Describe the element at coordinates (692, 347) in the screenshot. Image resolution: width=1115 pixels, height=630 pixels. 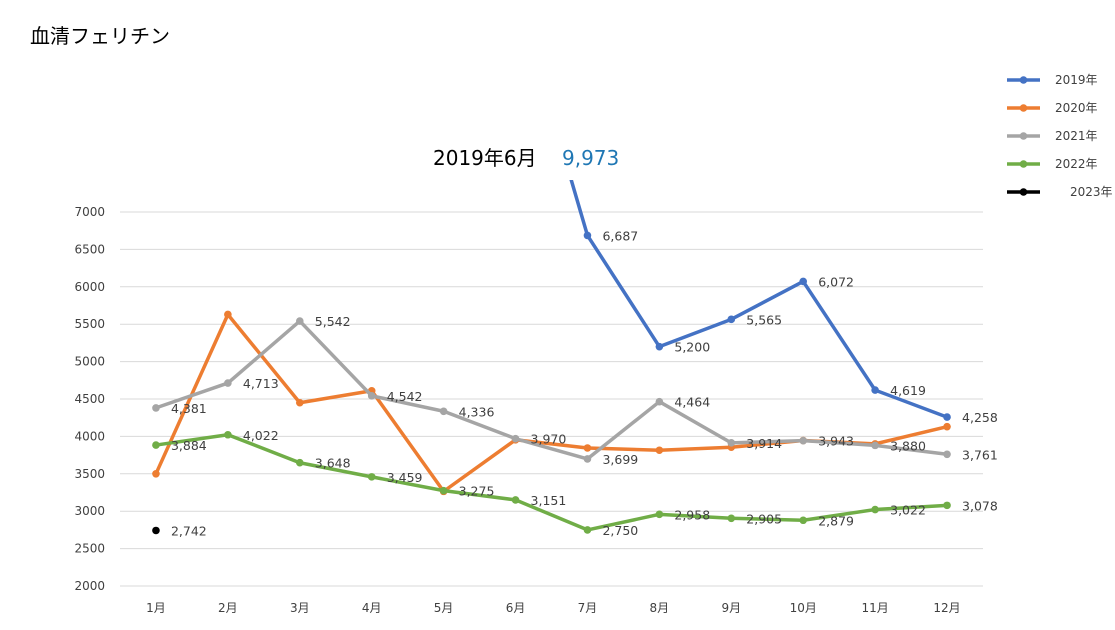
I see `data-label: 5,200` at that location.